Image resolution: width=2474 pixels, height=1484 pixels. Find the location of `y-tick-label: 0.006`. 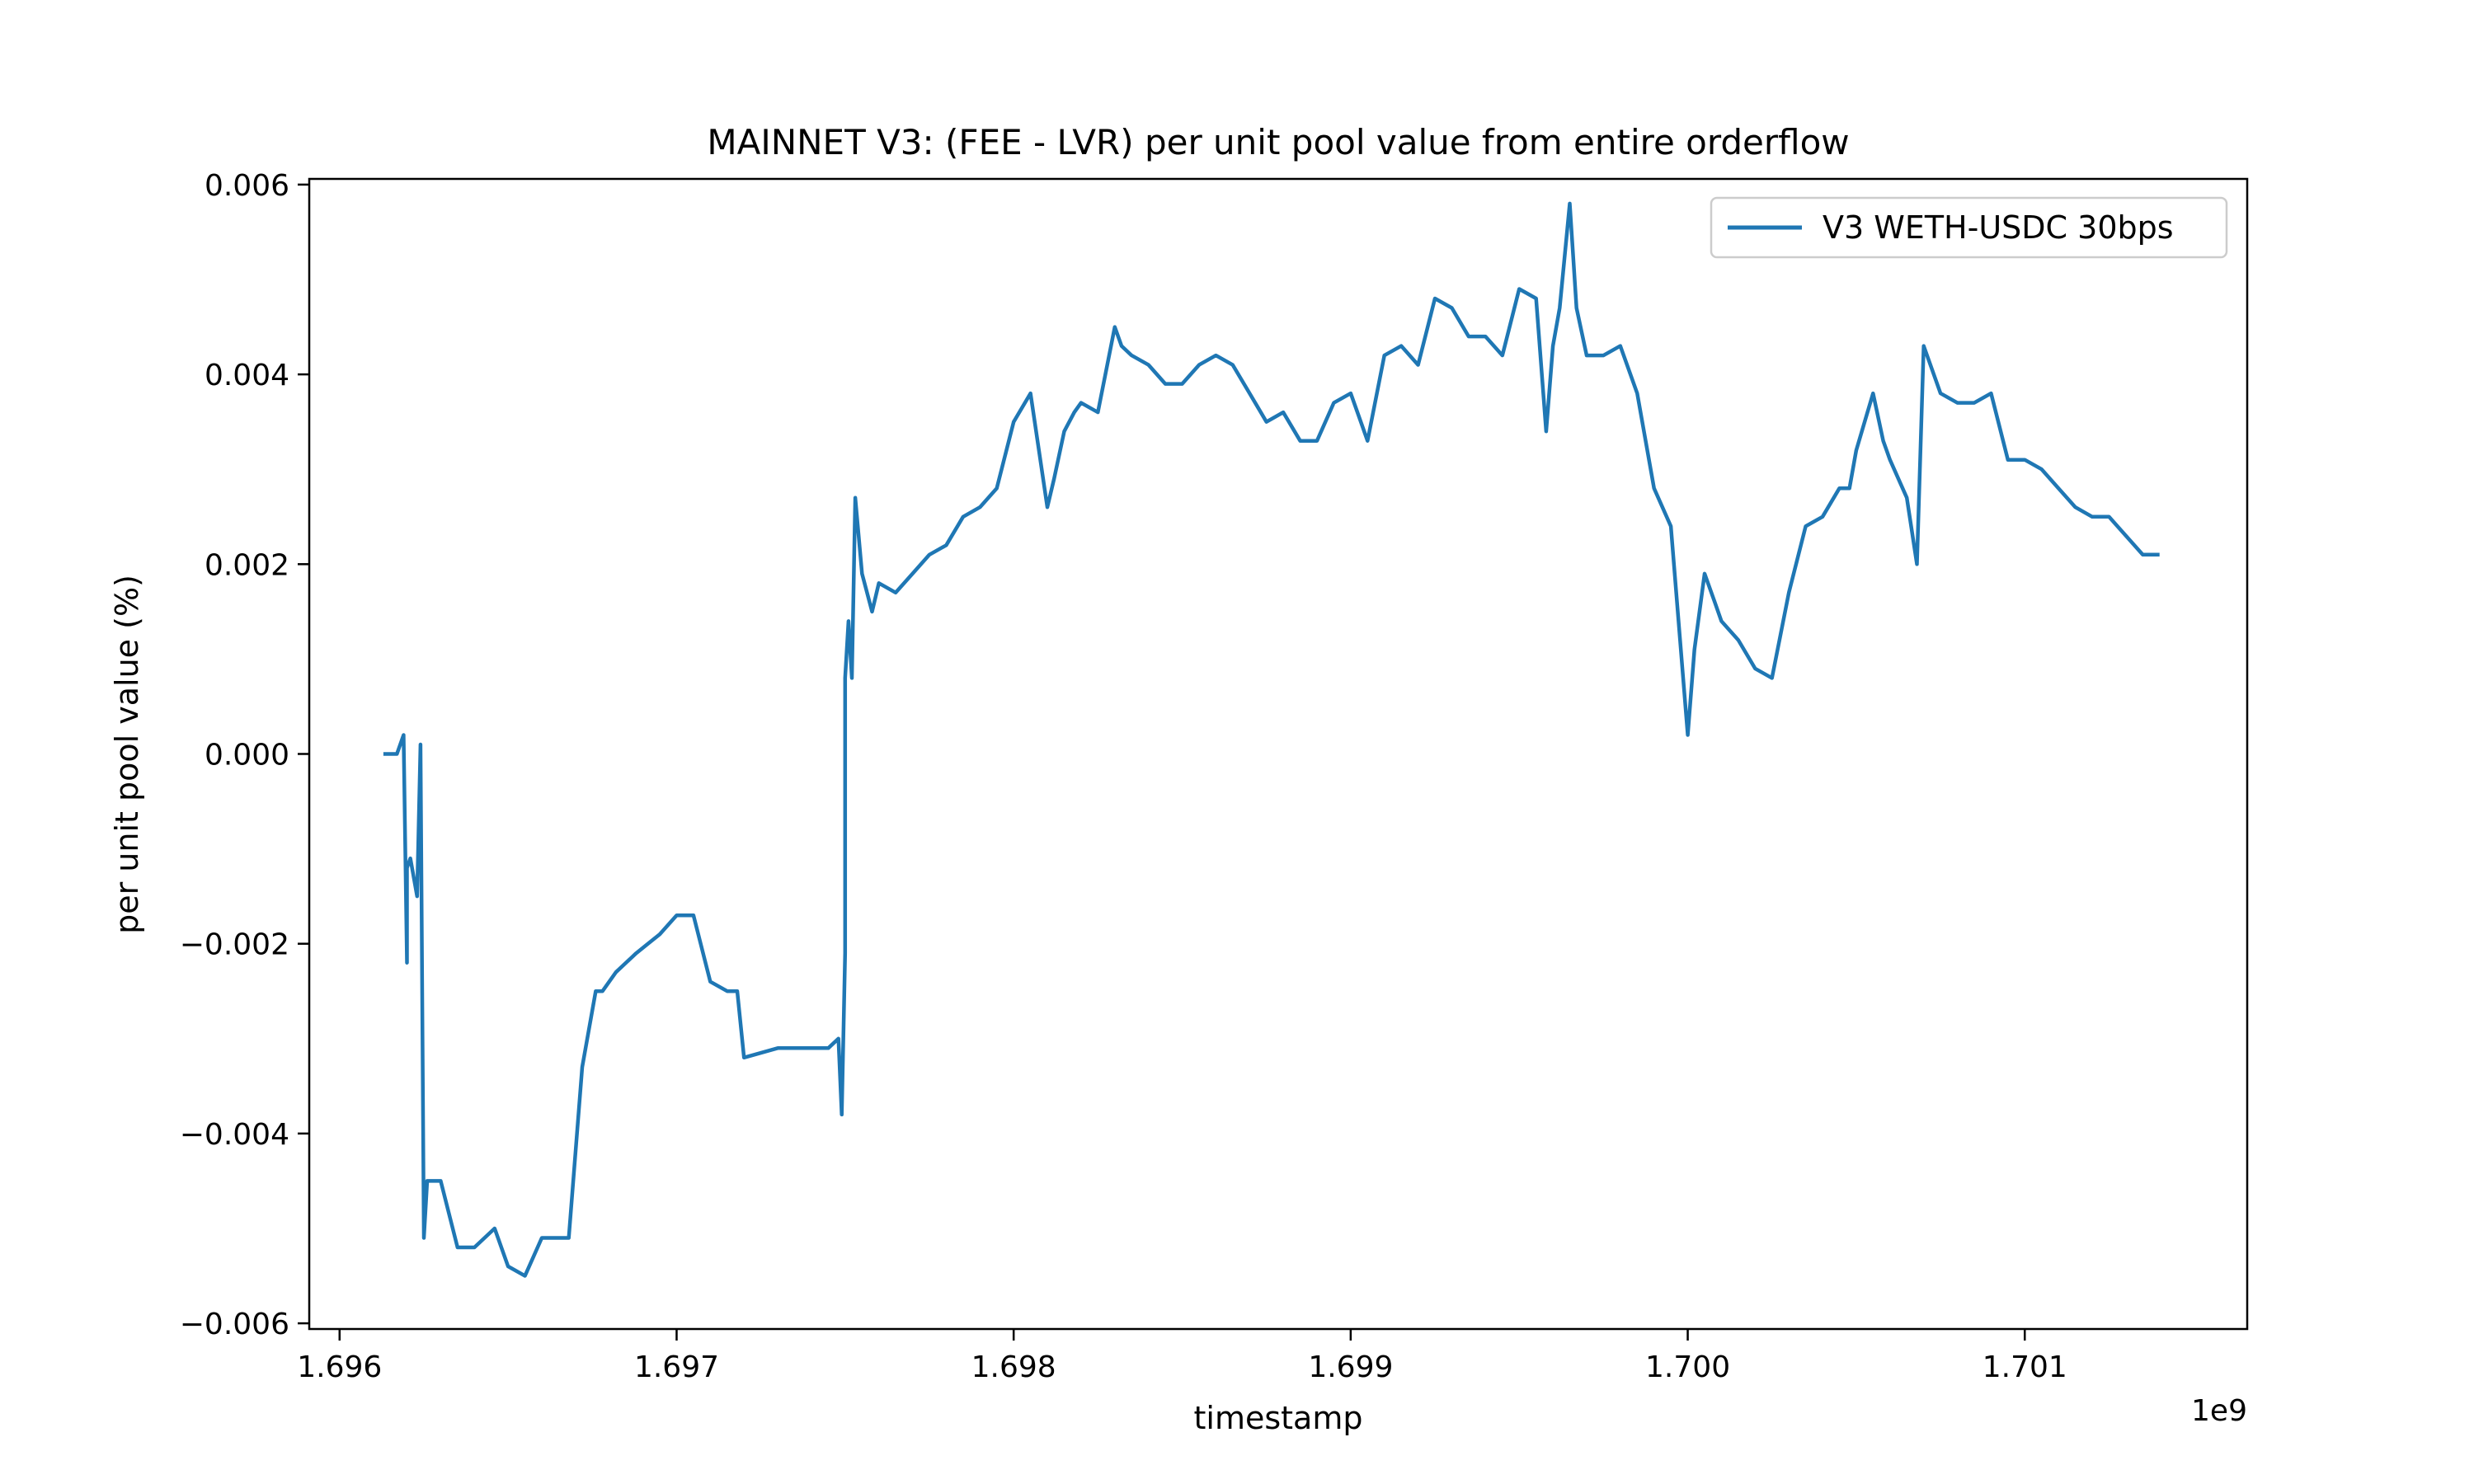

y-tick-label: 0.006 is located at coordinates (247, 186).